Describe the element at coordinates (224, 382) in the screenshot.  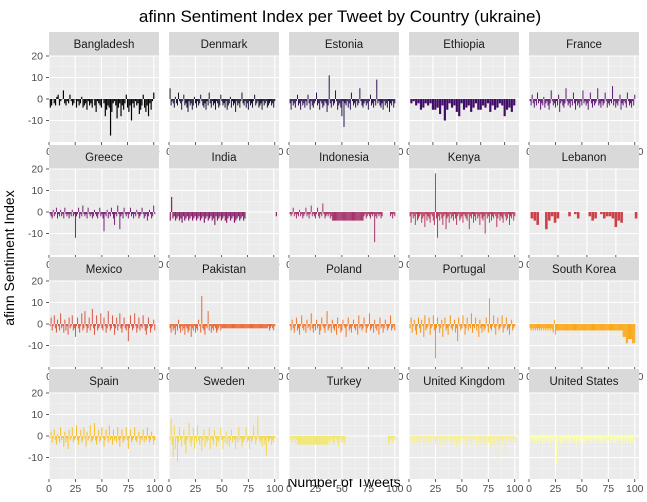
I see `facet-strip-label: Sweden` at that location.